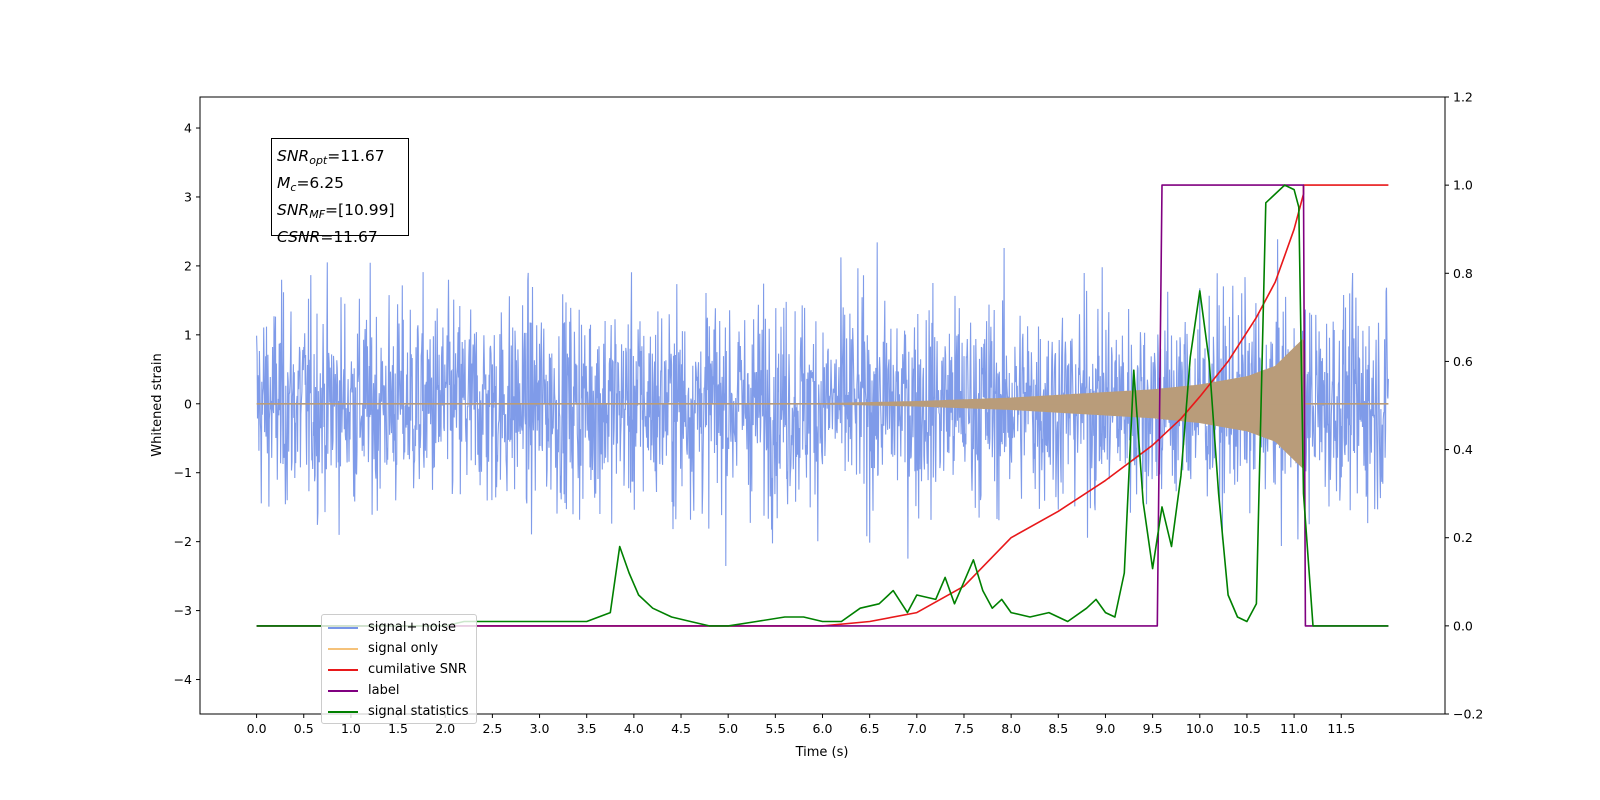 The width and height of the screenshot is (1600, 800). I want to click on x-tick-label: 9.0, so click(1106, 728).